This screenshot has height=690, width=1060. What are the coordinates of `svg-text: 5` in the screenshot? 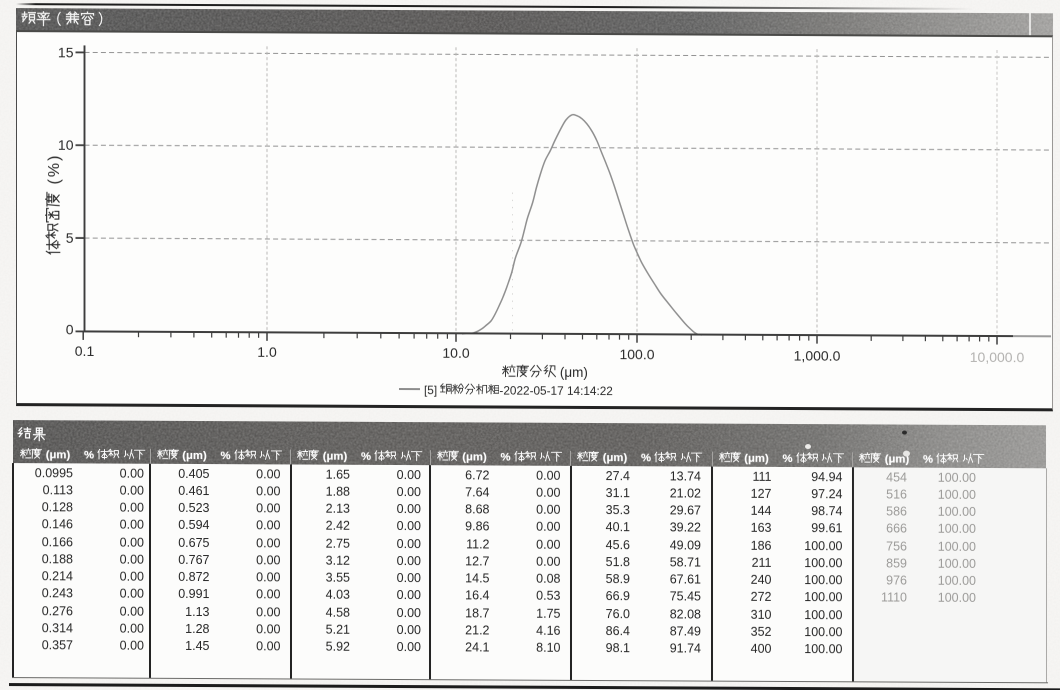 It's located at (70, 238).